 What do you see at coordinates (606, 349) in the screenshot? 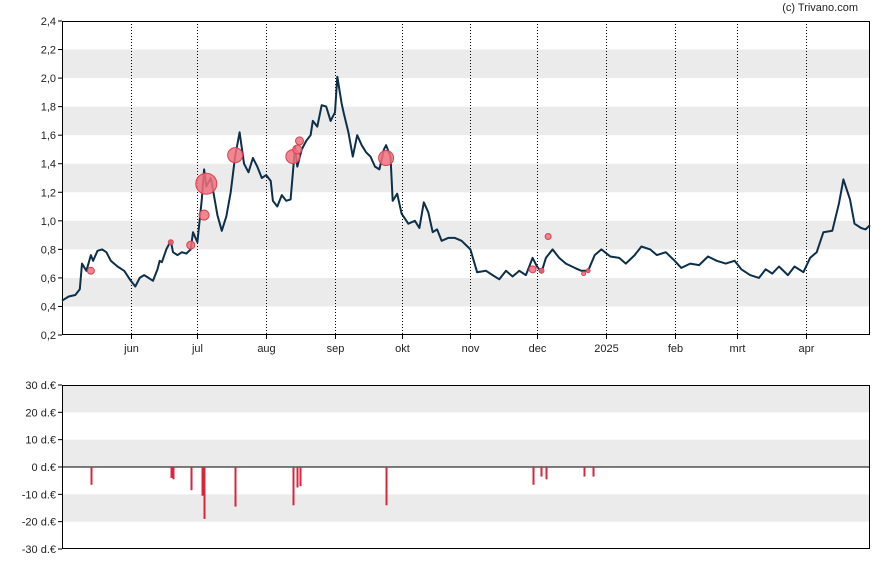
I see `price-x-tick-label: 2025` at bounding box center [606, 349].